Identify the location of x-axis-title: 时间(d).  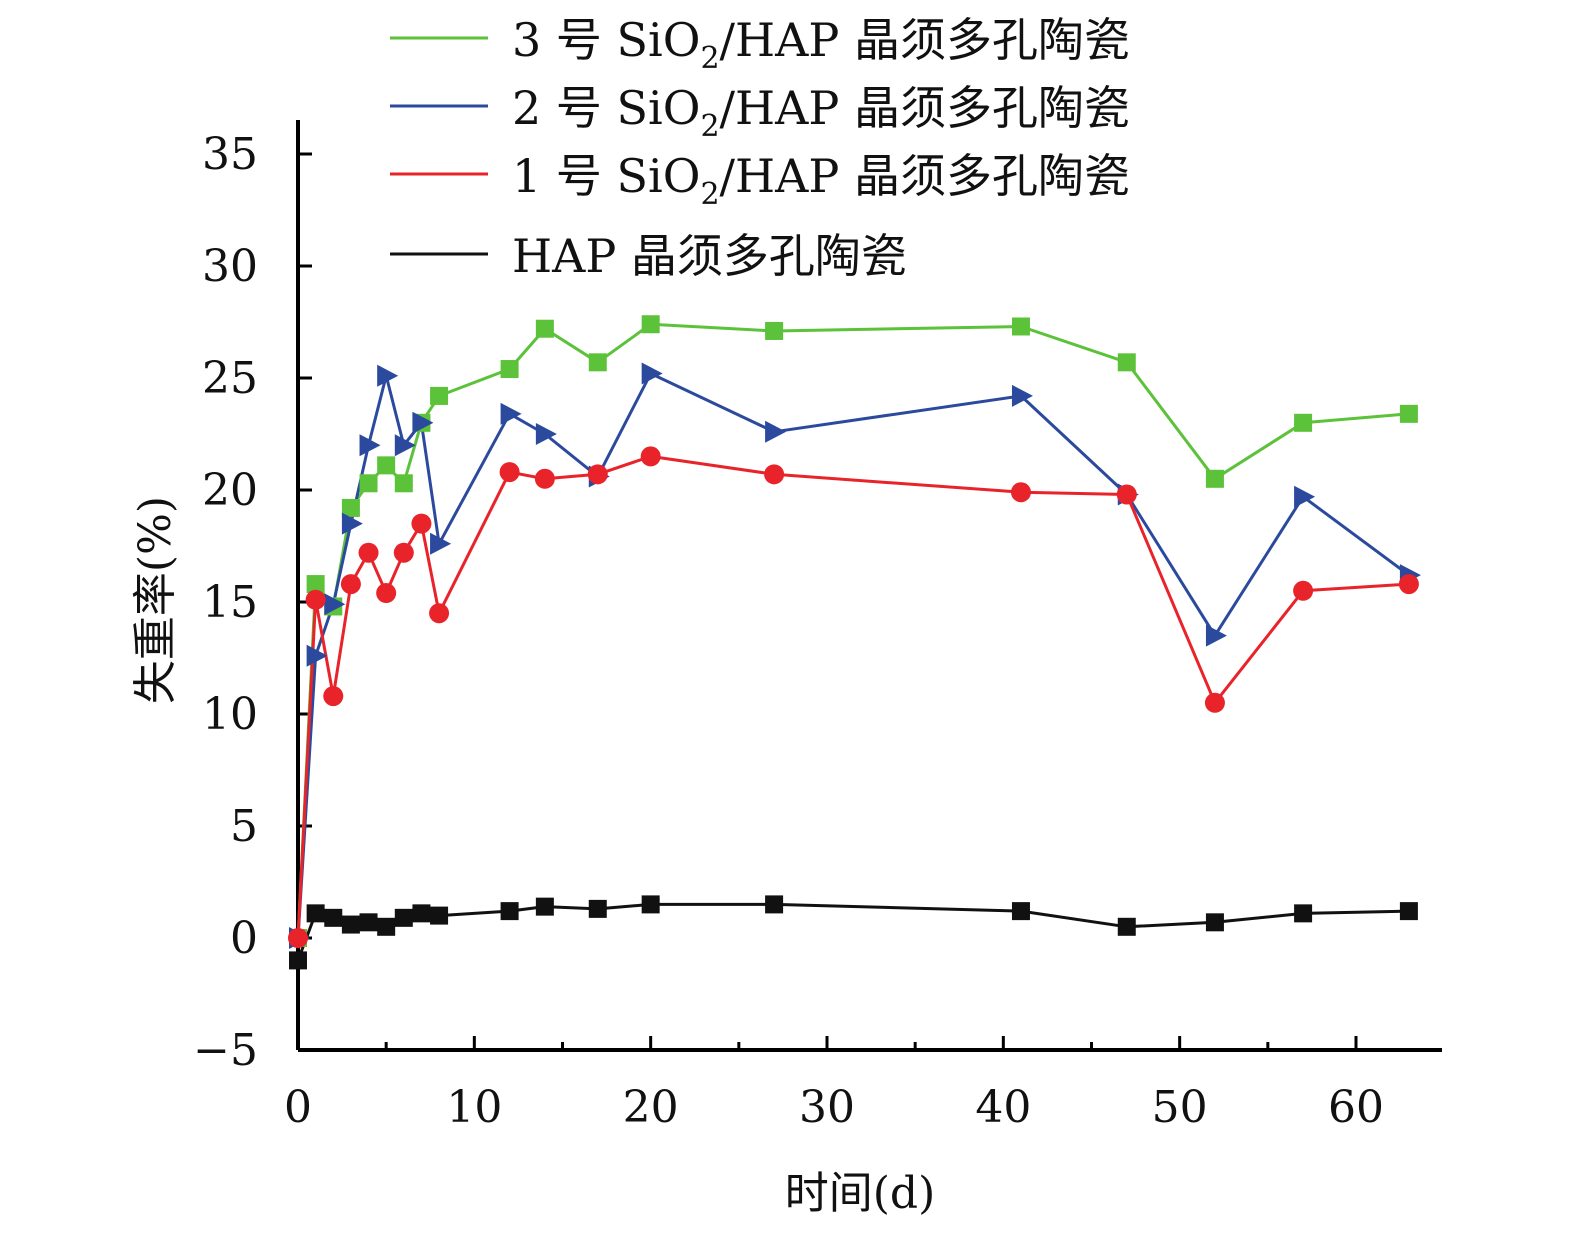
(860, 1193).